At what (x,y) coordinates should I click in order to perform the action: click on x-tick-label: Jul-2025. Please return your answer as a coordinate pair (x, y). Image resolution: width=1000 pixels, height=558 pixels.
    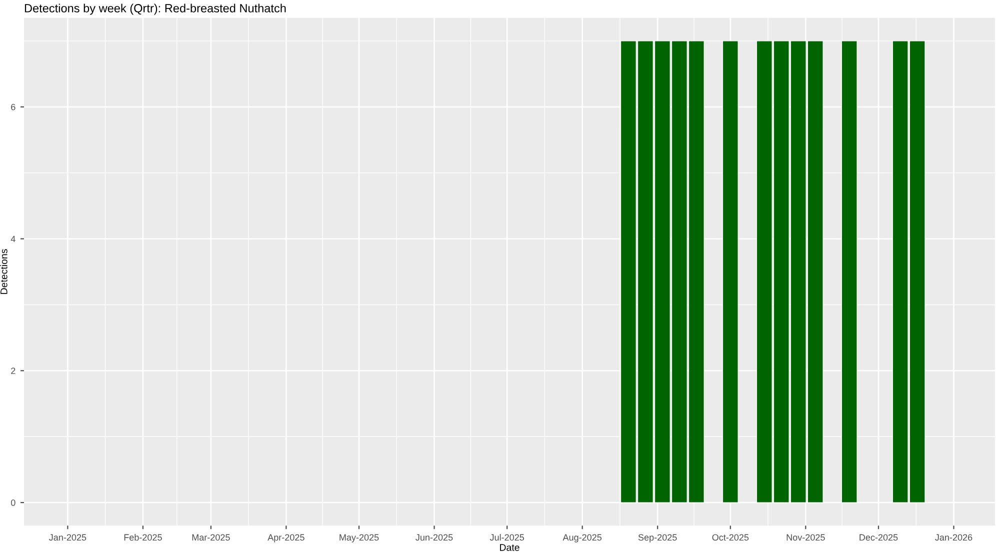
    Looking at the image, I should click on (507, 537).